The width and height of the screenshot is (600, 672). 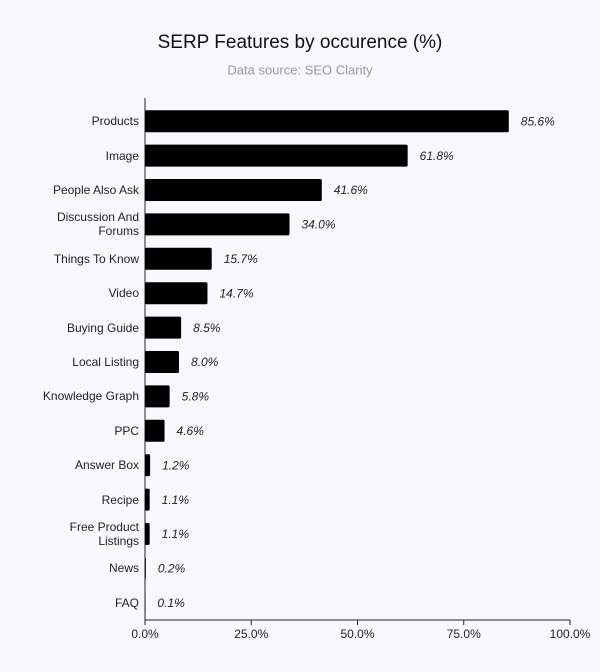 I want to click on y-tick-label: Image, so click(x=122, y=155).